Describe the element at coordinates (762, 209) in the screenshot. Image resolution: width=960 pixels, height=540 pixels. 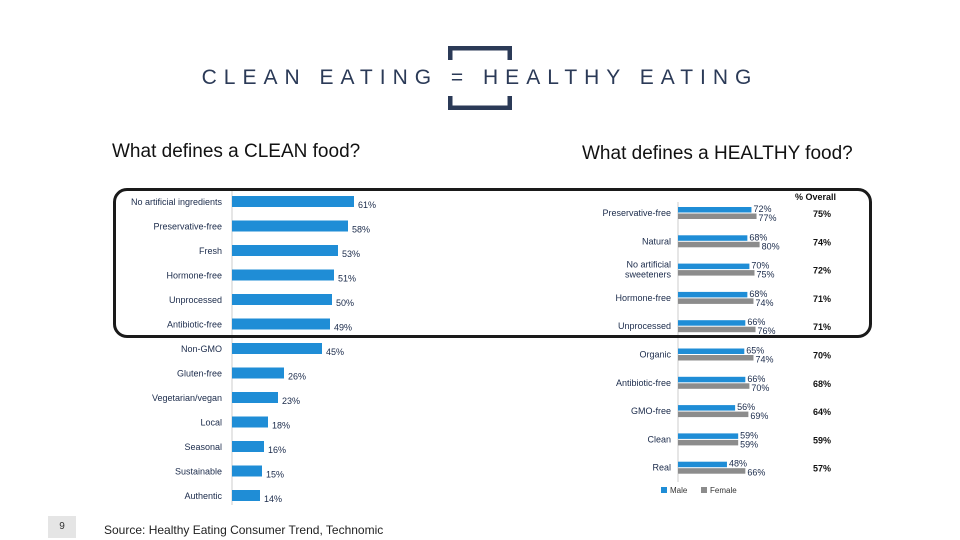
I see `male-value-label: 72%` at that location.